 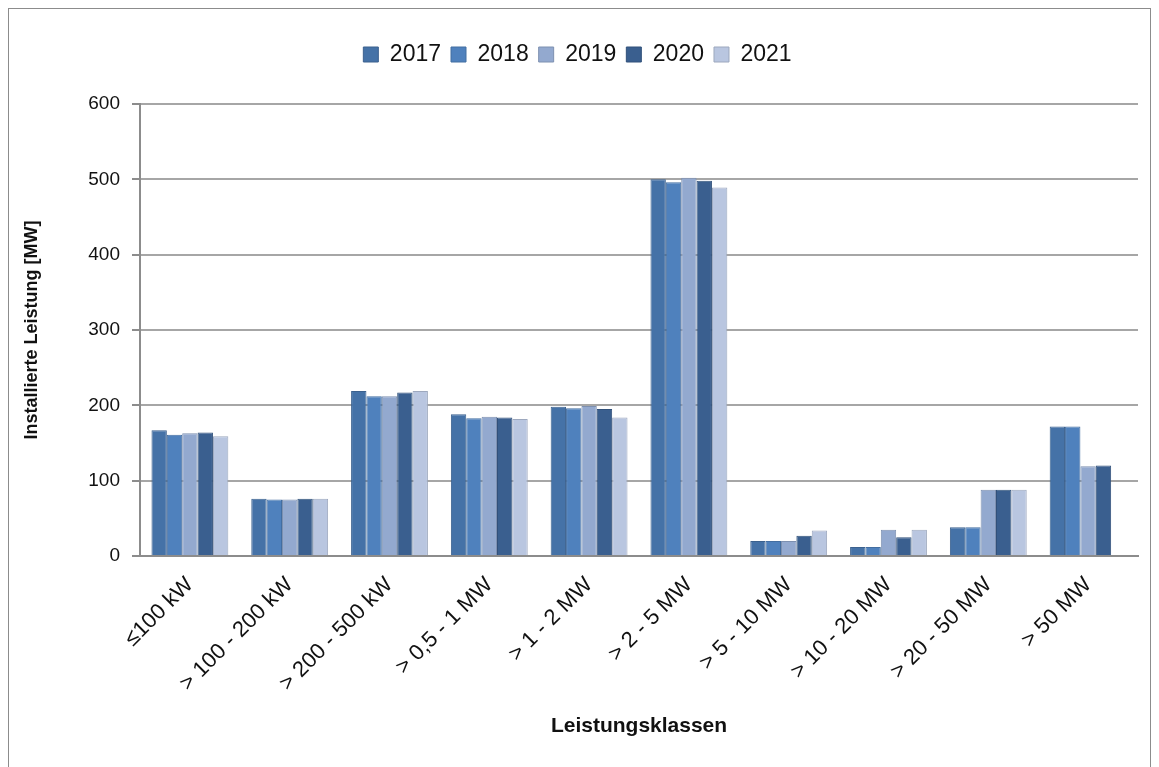 I want to click on legend-label: 2020, so click(x=678, y=52).